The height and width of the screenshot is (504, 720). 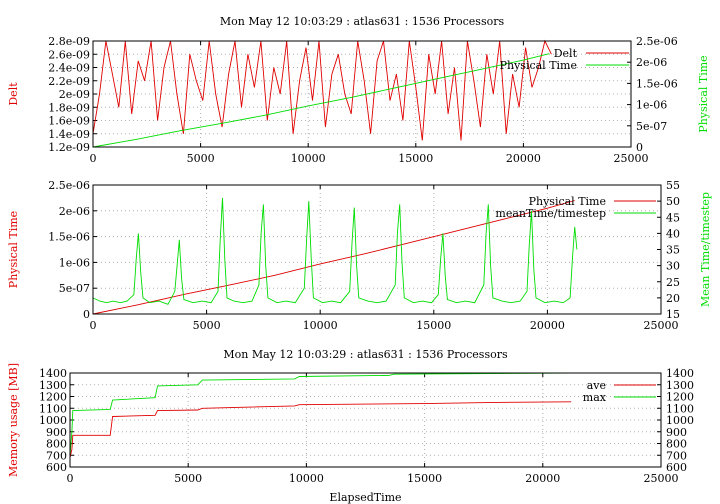 I want to click on y-right-tick-label: 2.5e-06, so click(x=657, y=41).